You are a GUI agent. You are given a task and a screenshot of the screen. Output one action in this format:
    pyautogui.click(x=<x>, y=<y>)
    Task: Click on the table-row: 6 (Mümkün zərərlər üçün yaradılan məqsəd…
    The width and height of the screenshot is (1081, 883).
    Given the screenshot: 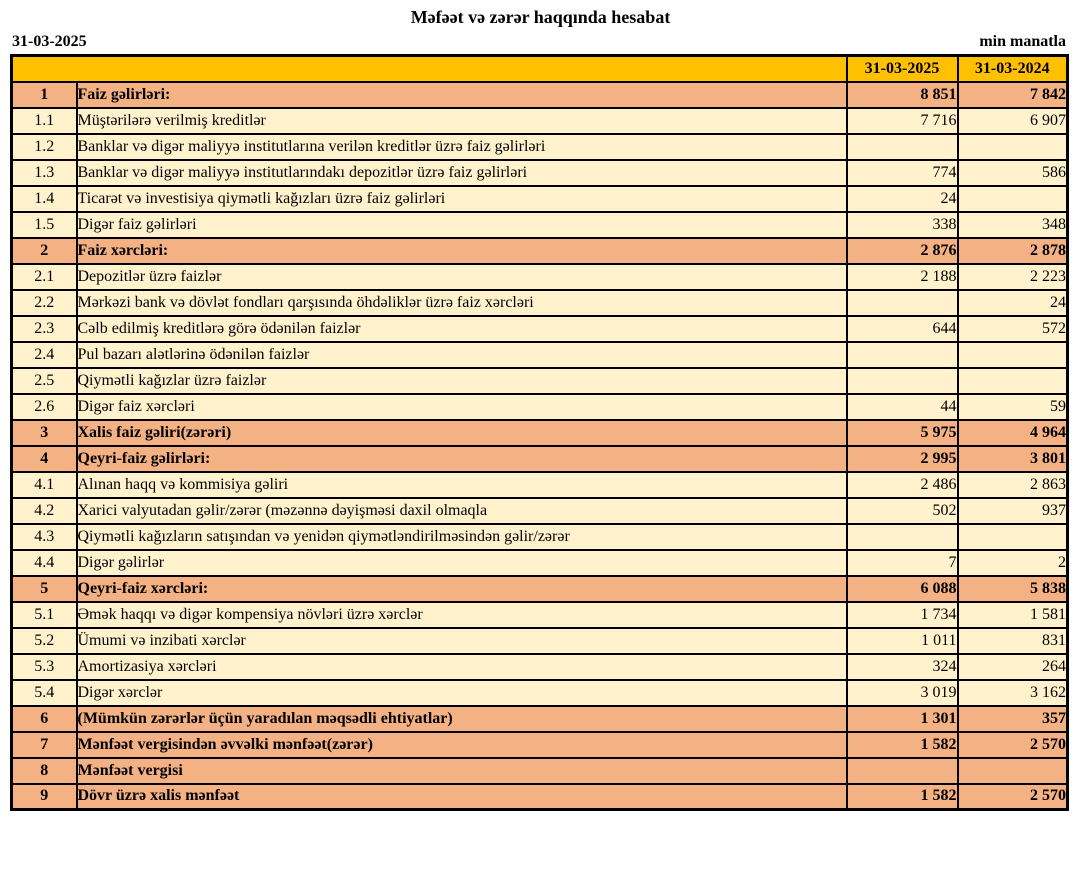 What is the action you would take?
    pyautogui.click(x=539, y=718)
    